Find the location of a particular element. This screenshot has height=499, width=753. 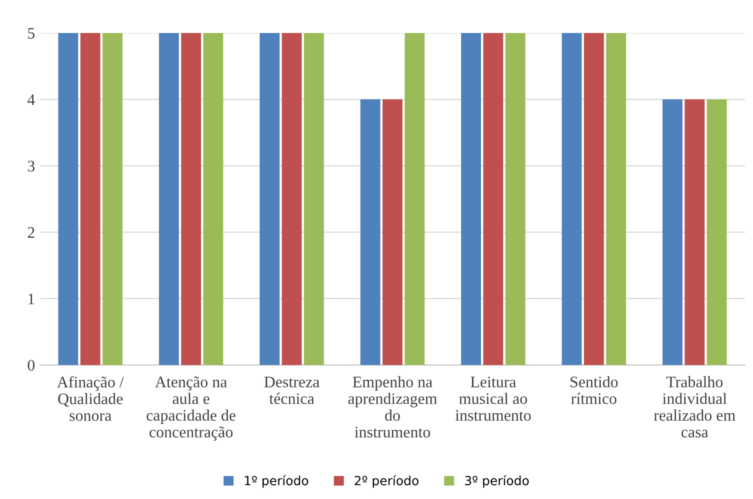

x-tick-label: Afinação / Qualidade sonora is located at coordinates (90, 398).